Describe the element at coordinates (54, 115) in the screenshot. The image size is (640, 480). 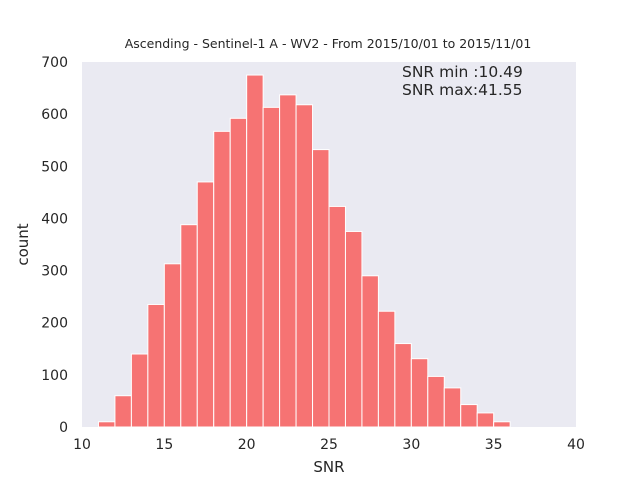
I see `y-tick-label: 600` at that location.